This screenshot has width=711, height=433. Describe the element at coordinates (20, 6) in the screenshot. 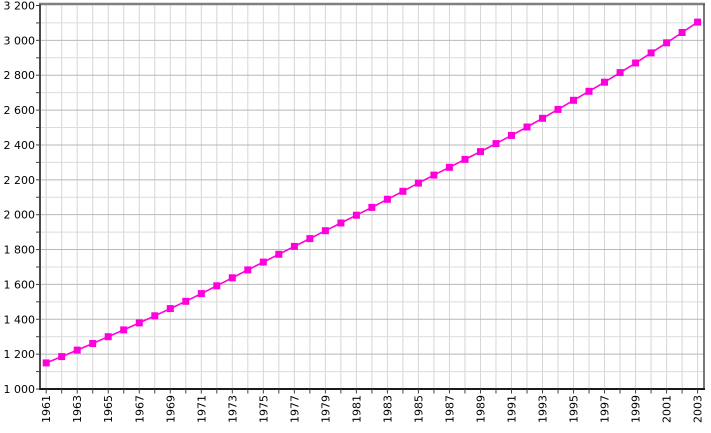

I see `y-axis-label: 3 200` at that location.